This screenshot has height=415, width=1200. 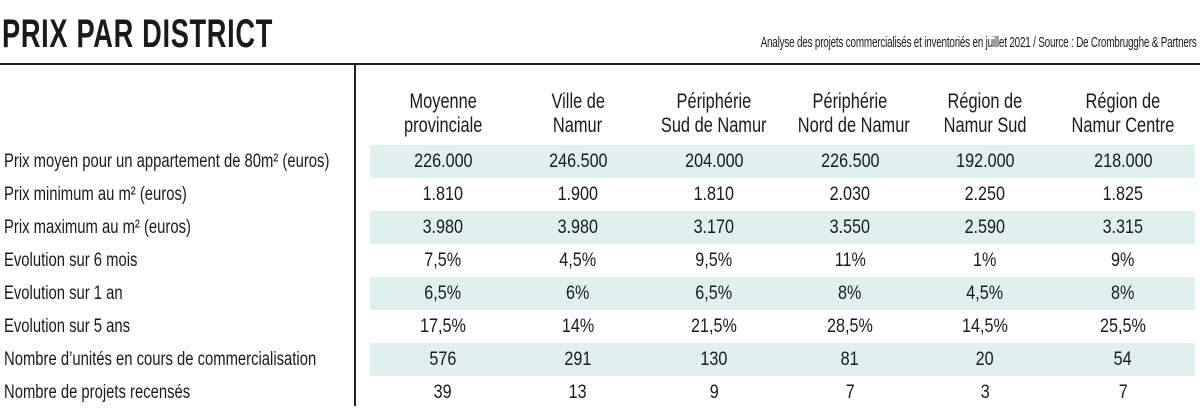 I want to click on table-cell: 192.000, so click(x=985, y=162).